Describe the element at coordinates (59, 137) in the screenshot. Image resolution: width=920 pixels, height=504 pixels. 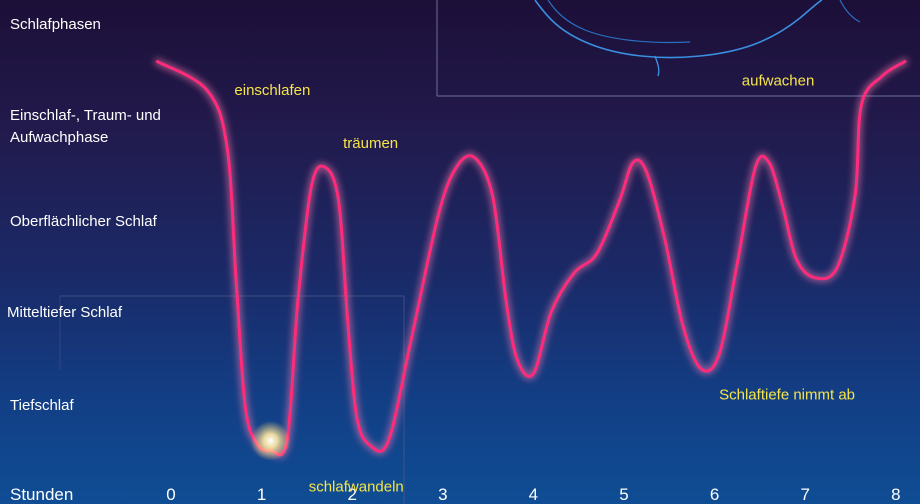
I see `y-level-label: Aufwachphase` at that location.